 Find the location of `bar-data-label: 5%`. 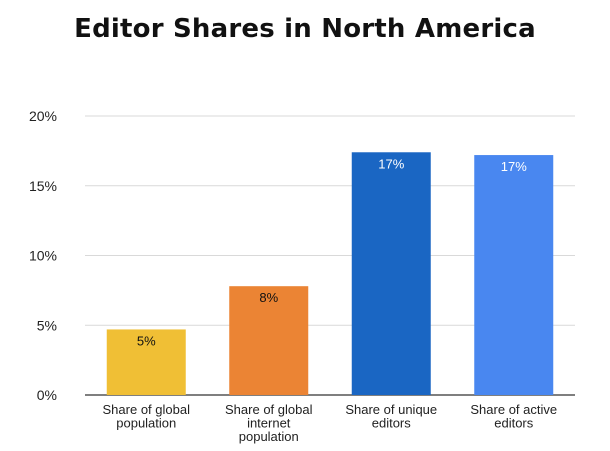

bar-data-label: 5% is located at coordinates (146, 340).